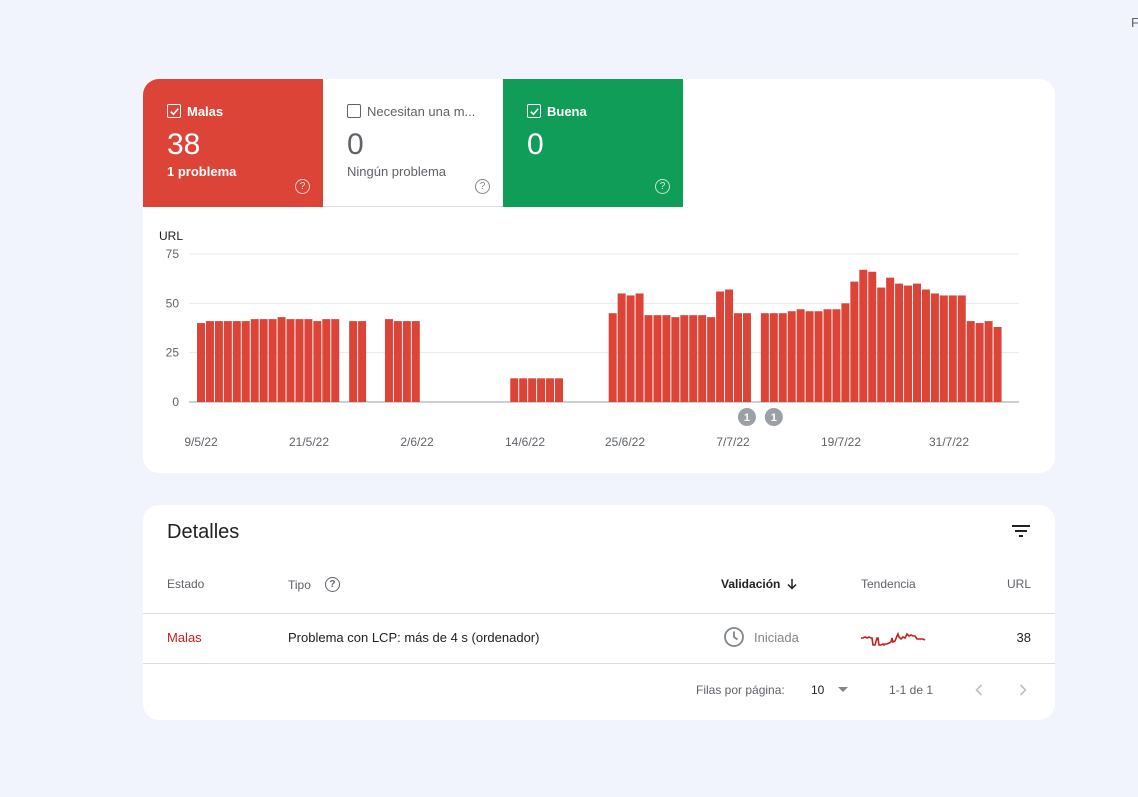  Describe the element at coordinates (949, 442) in the screenshot. I see `x-tick-label: 31/7/22` at that location.